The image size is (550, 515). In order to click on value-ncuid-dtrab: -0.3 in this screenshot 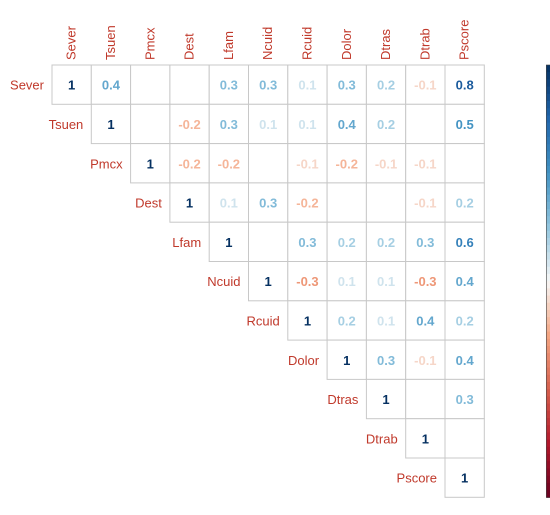, I will do `click(425, 281)`.